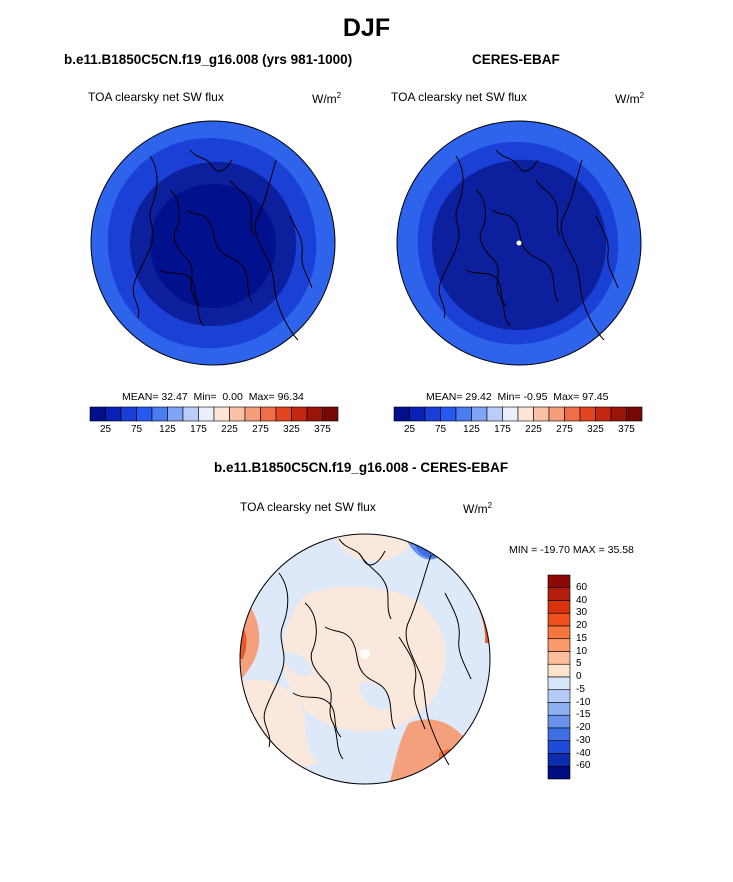  I want to click on obs-colorbar, so click(518, 414).